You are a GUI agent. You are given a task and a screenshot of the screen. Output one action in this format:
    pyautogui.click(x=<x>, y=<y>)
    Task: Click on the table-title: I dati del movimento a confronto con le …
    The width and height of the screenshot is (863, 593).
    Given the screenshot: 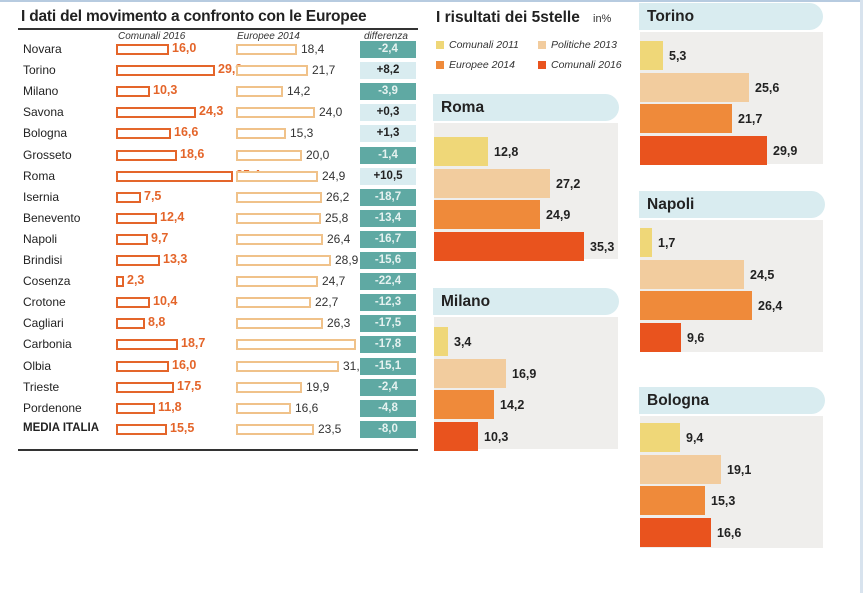 What is the action you would take?
    pyautogui.click(x=194, y=16)
    